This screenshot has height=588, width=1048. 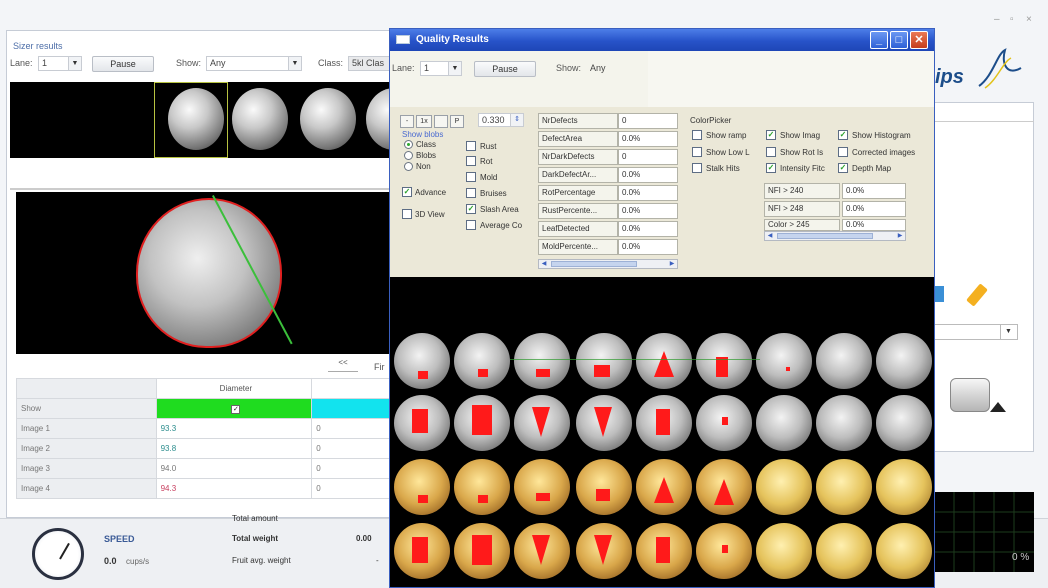 What do you see at coordinates (939, 294) in the screenshot?
I see `tool-icon` at bounding box center [939, 294].